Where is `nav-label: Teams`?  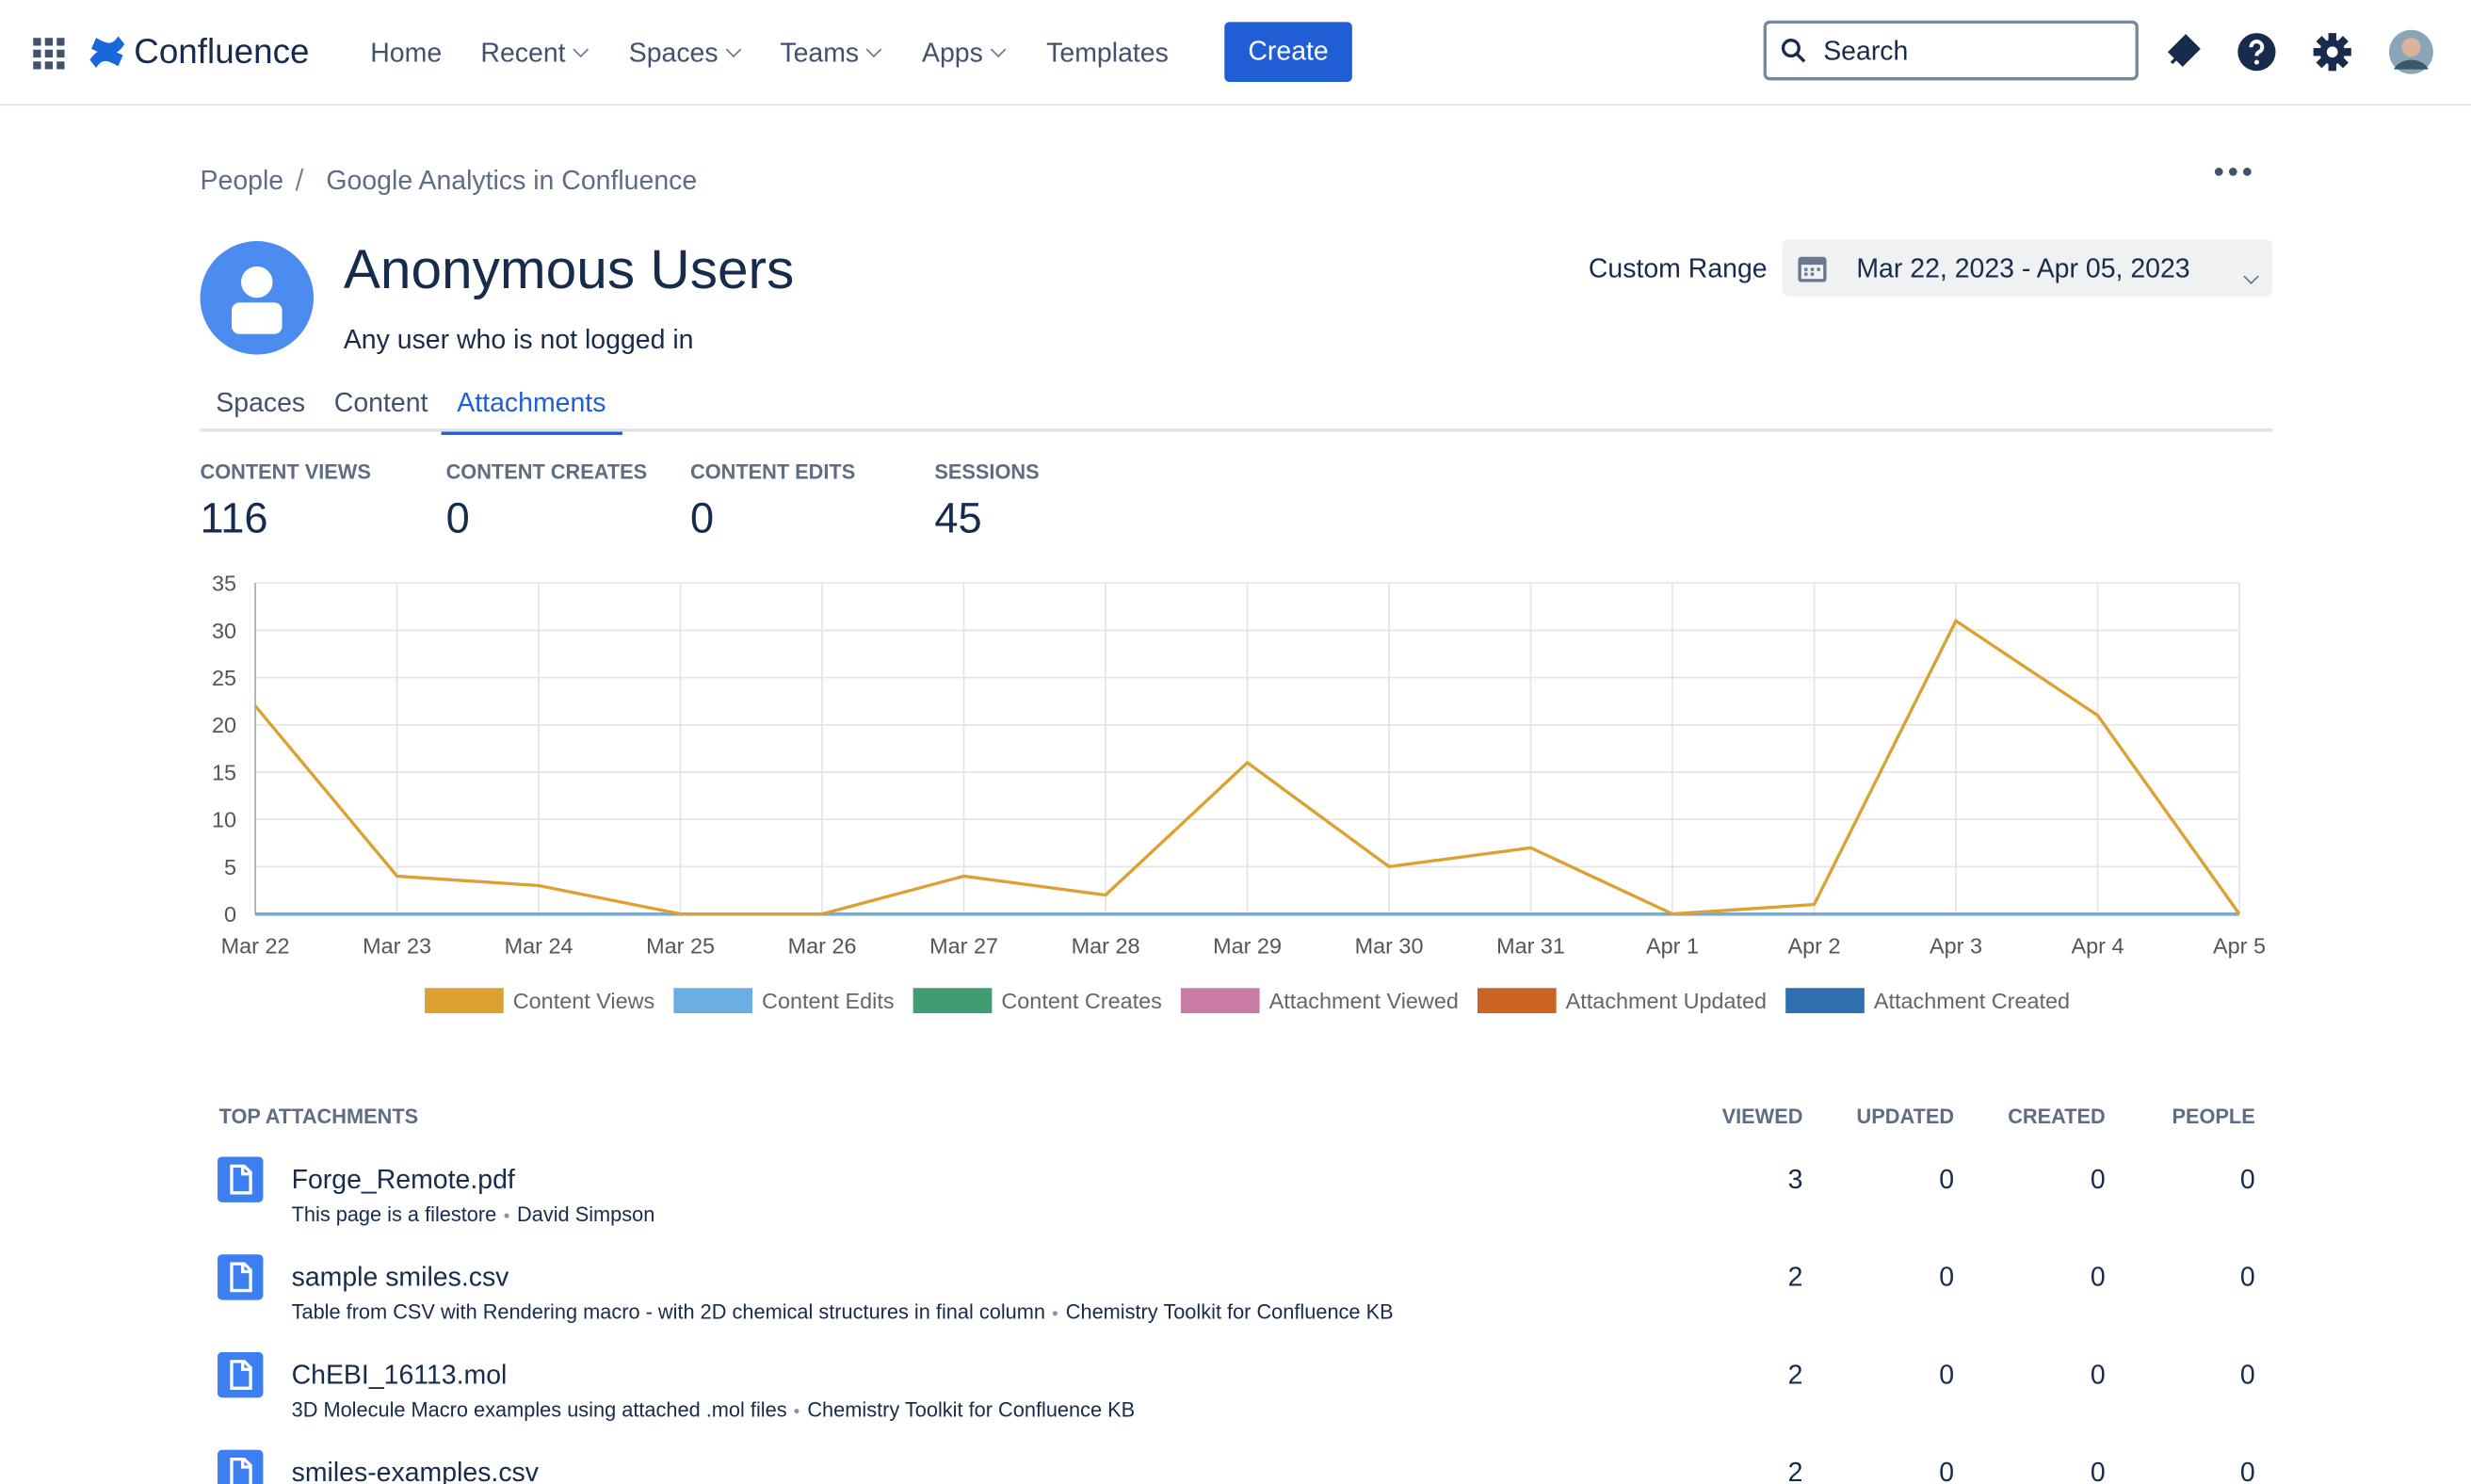
nav-label: Teams is located at coordinates (820, 53).